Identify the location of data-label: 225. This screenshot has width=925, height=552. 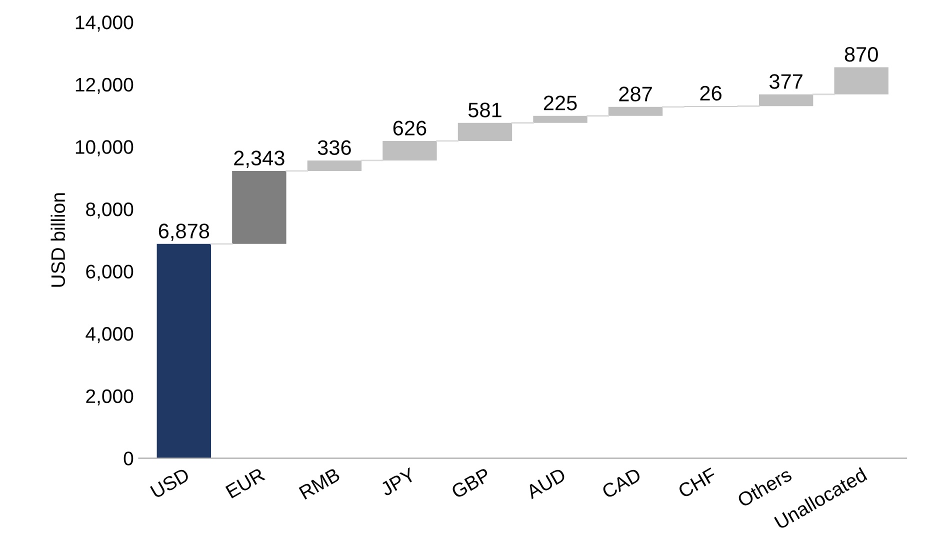
(560, 103).